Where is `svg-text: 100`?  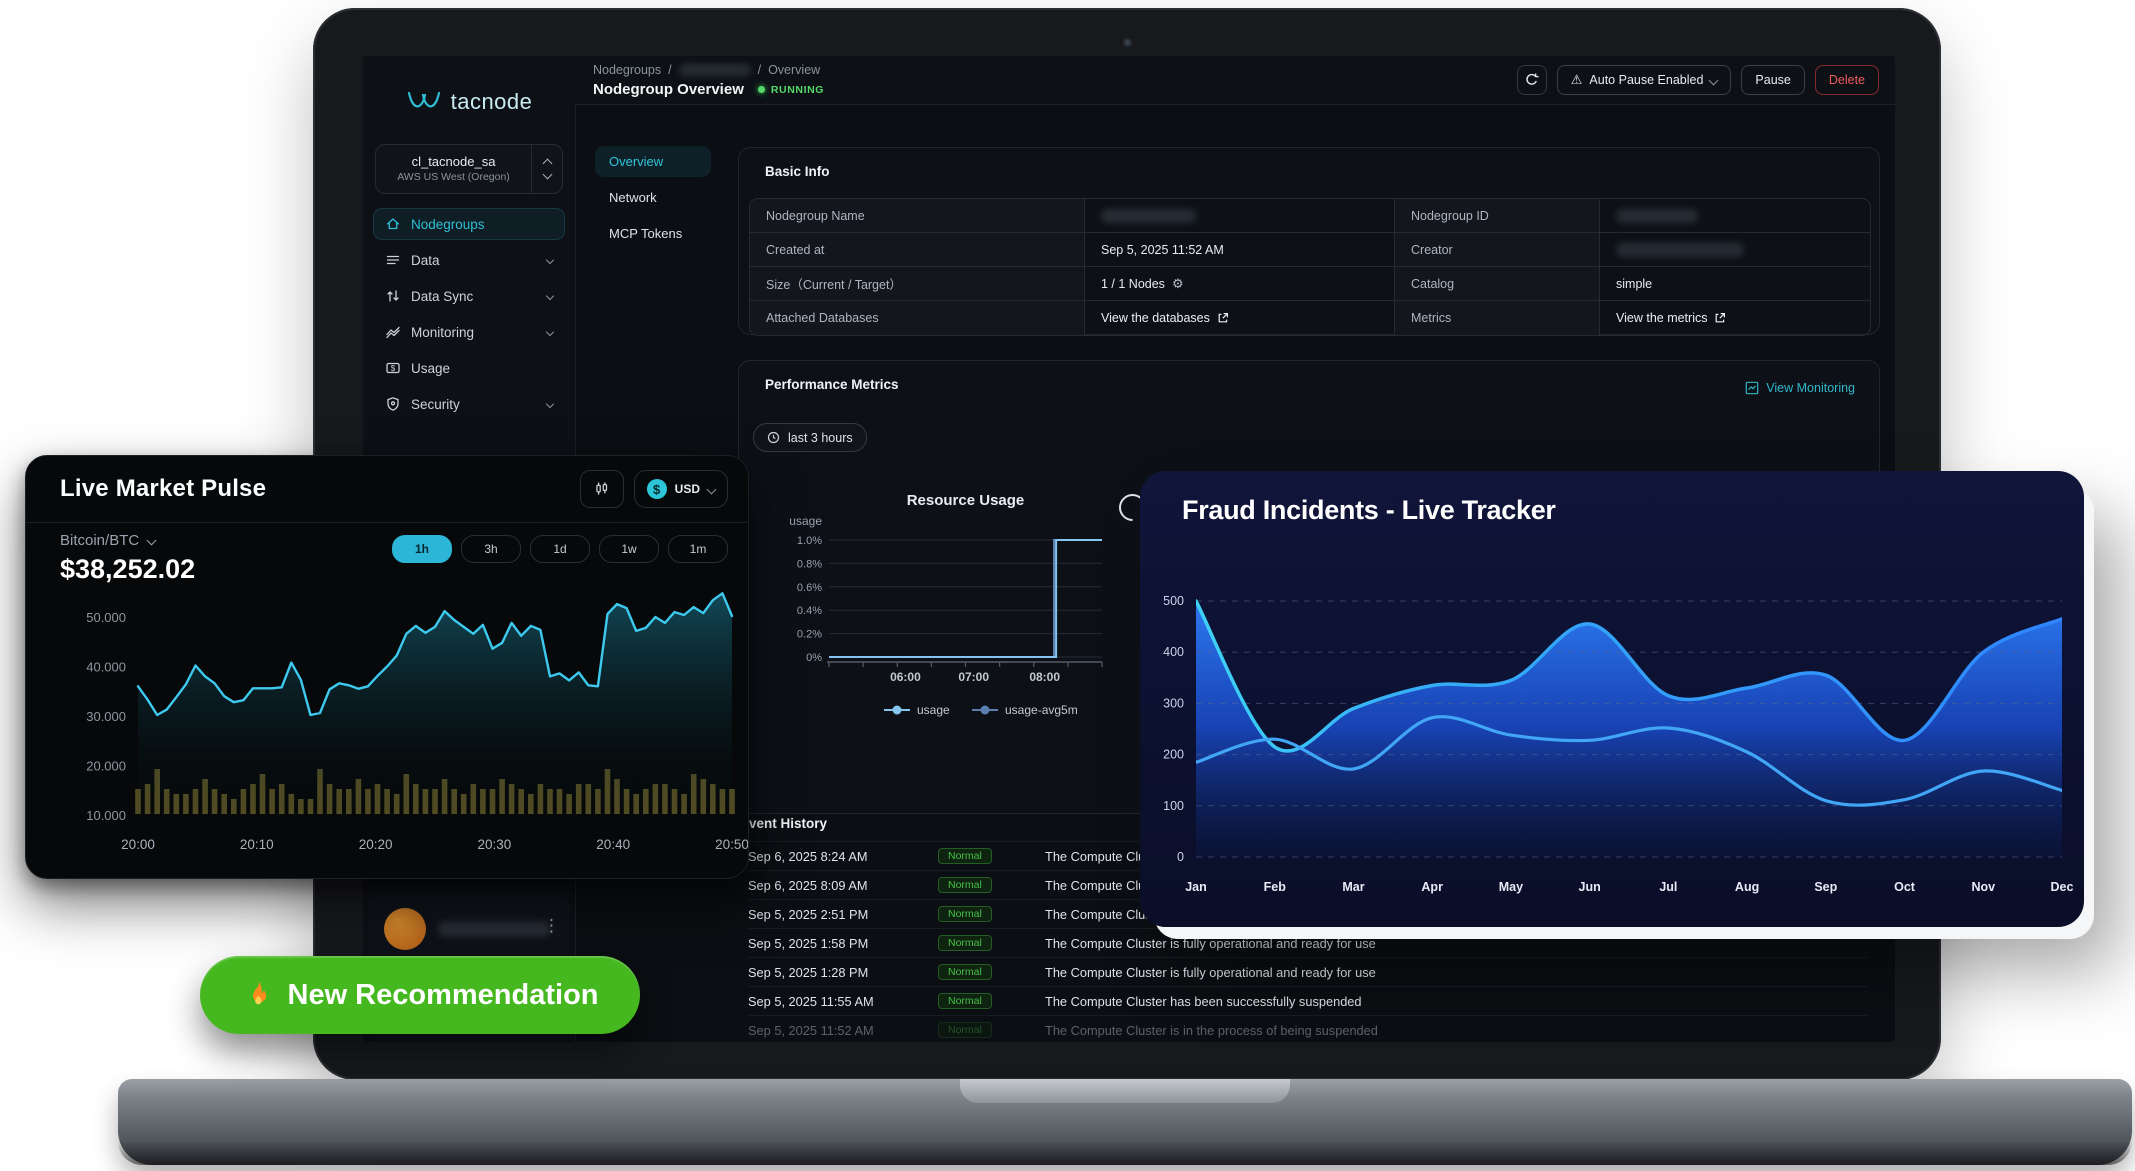 svg-text: 100 is located at coordinates (1173, 806).